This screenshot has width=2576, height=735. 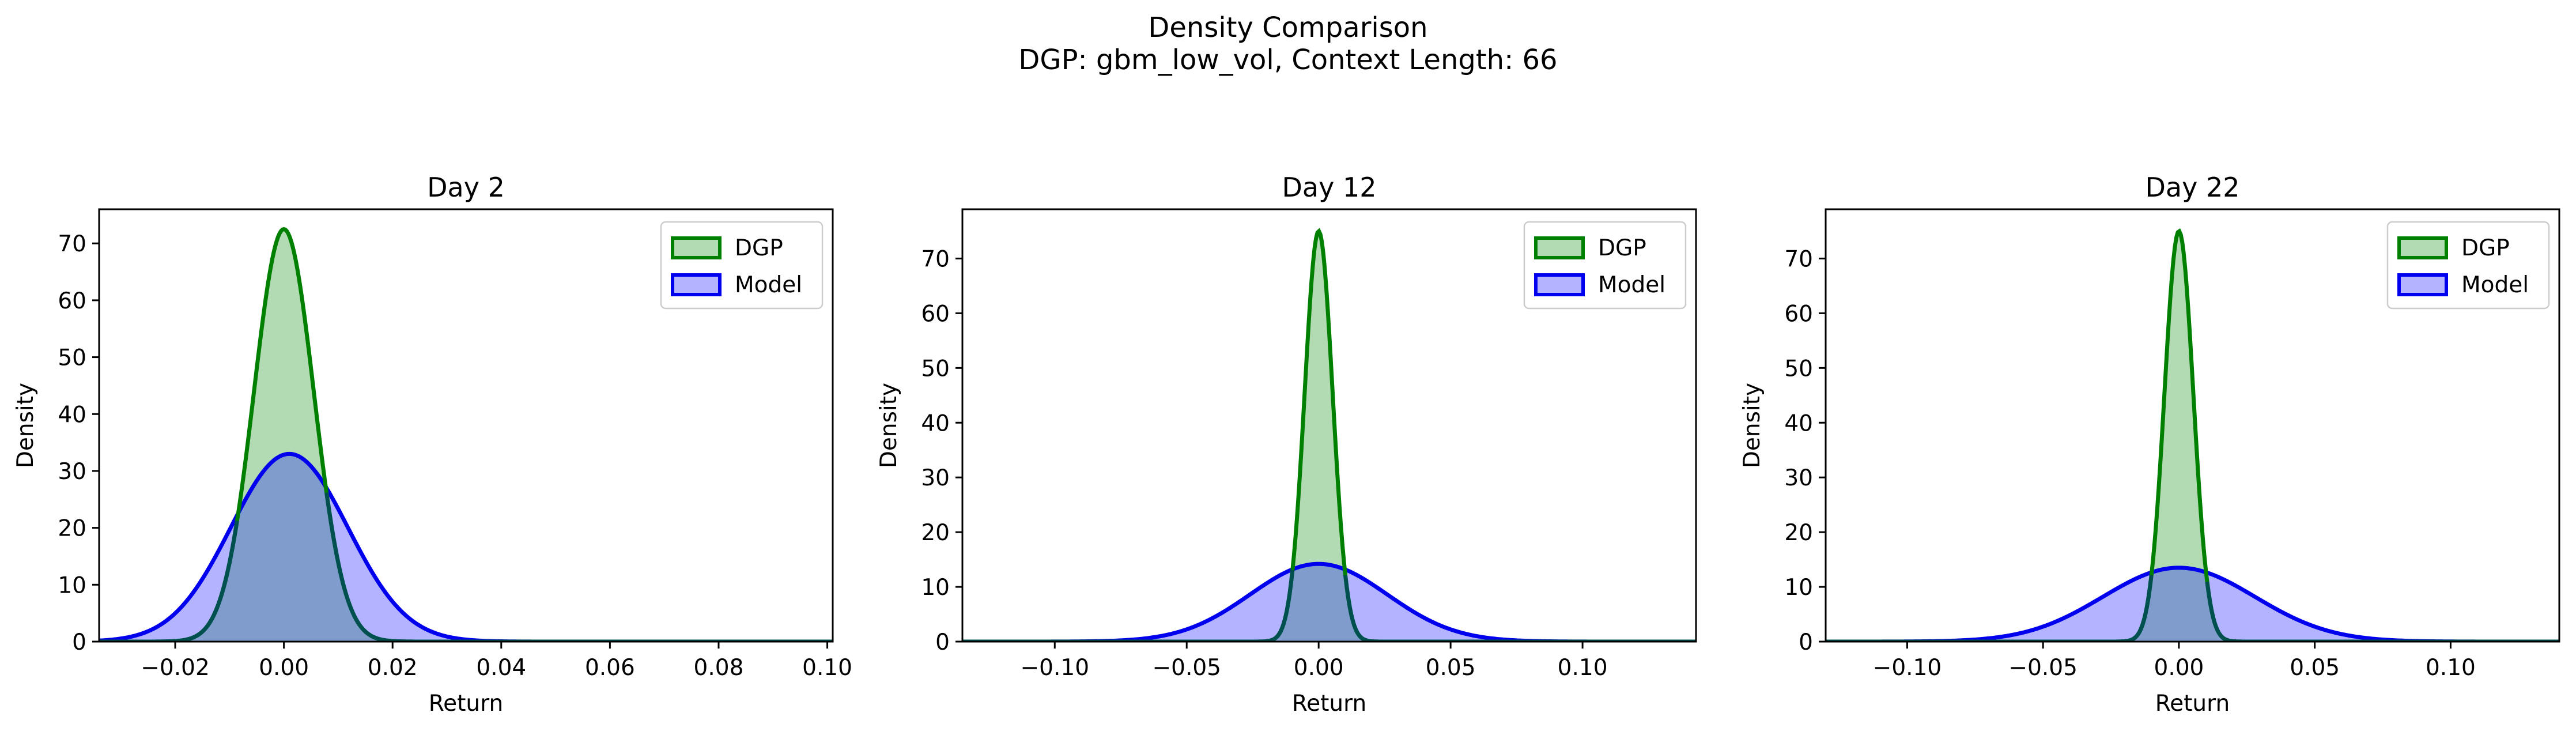 What do you see at coordinates (1798, 478) in the screenshot?
I see `y-tick-label-3-3: 30` at bounding box center [1798, 478].